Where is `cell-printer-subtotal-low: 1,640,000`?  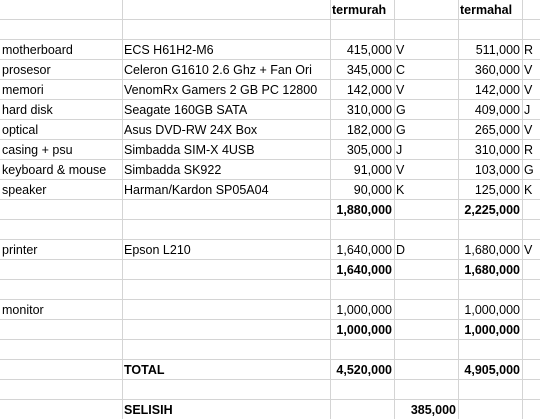
cell-printer-subtotal-low: 1,640,000 is located at coordinates (364, 270).